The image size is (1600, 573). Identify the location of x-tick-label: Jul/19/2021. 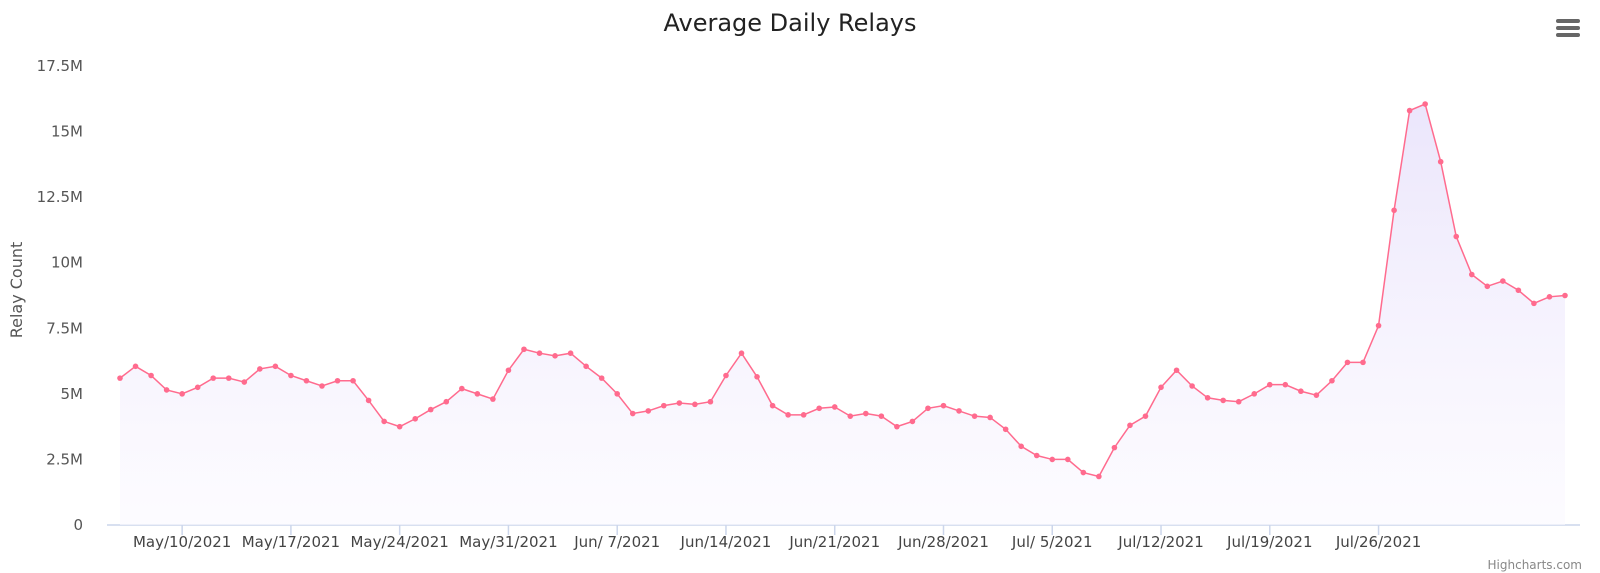
(1269, 542).